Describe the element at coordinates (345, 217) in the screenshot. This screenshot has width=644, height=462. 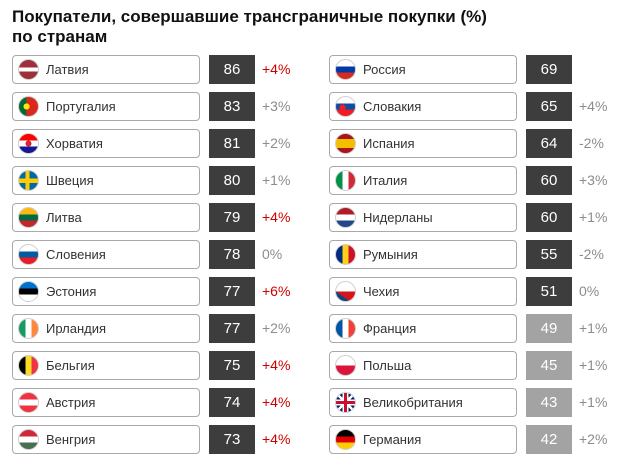
I see `netherlands-flag-icon` at that location.